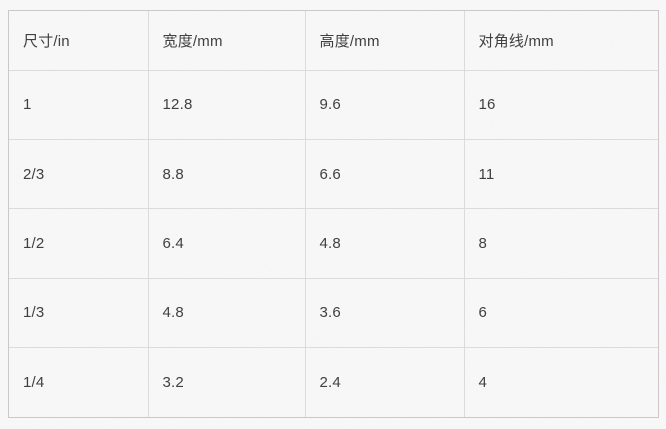 This screenshot has width=666, height=429. I want to click on column-header-diagonal: 对角线/mm, so click(561, 41).